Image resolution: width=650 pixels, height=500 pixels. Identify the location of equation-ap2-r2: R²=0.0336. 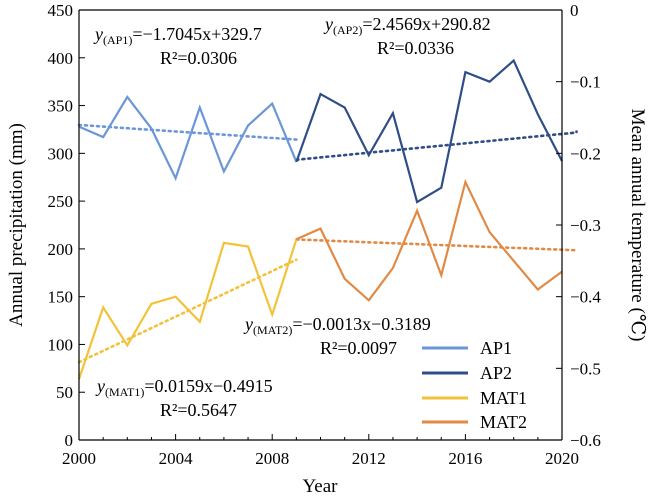
(415, 48).